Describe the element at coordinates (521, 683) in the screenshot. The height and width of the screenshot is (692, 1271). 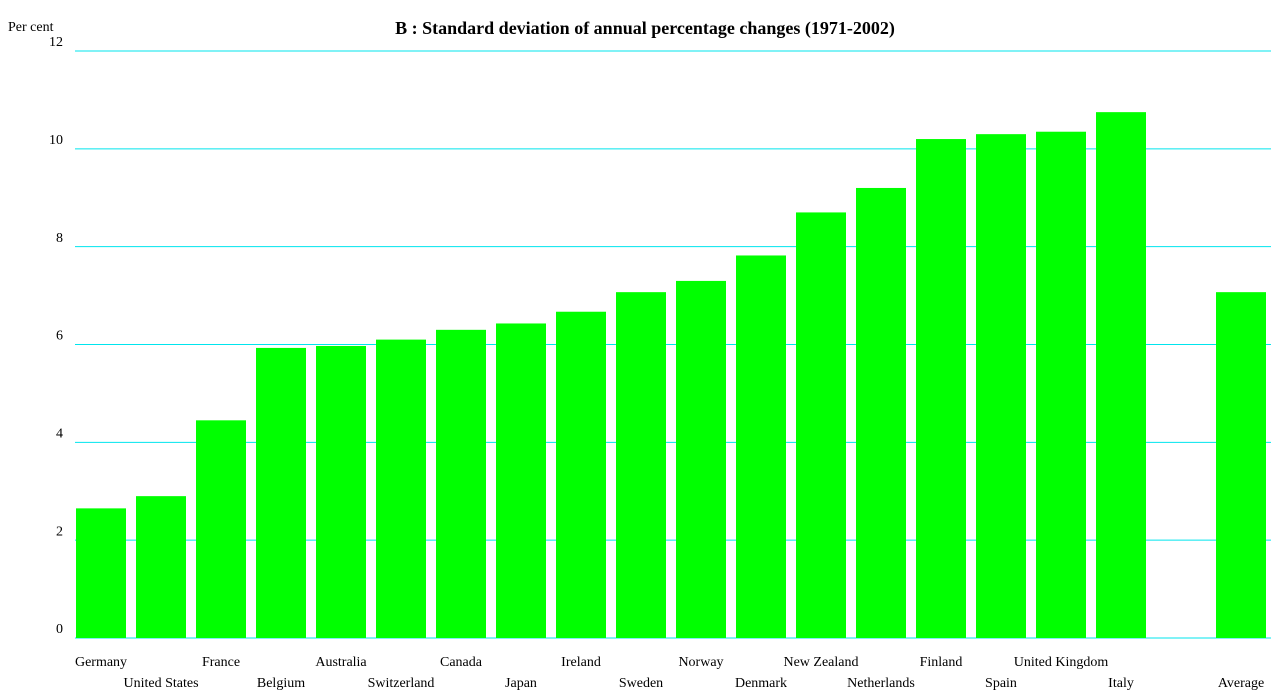
I see `x-tick-label: Japan` at that location.